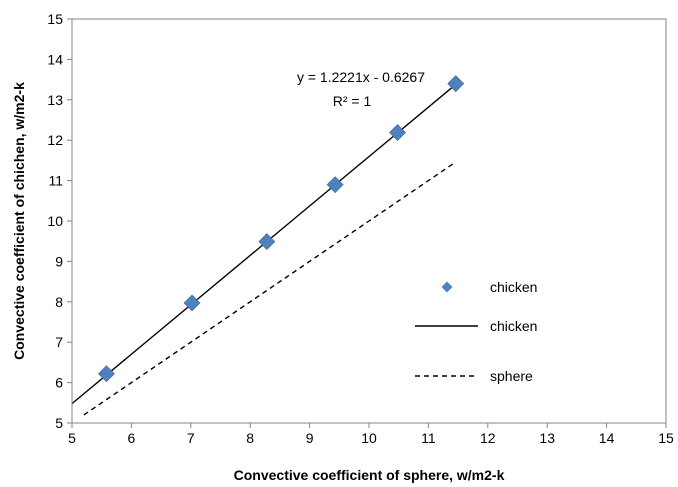 This screenshot has height=487, width=678. Describe the element at coordinates (352, 101) in the screenshot. I see `trendline-r-squared: R² = 1` at that location.